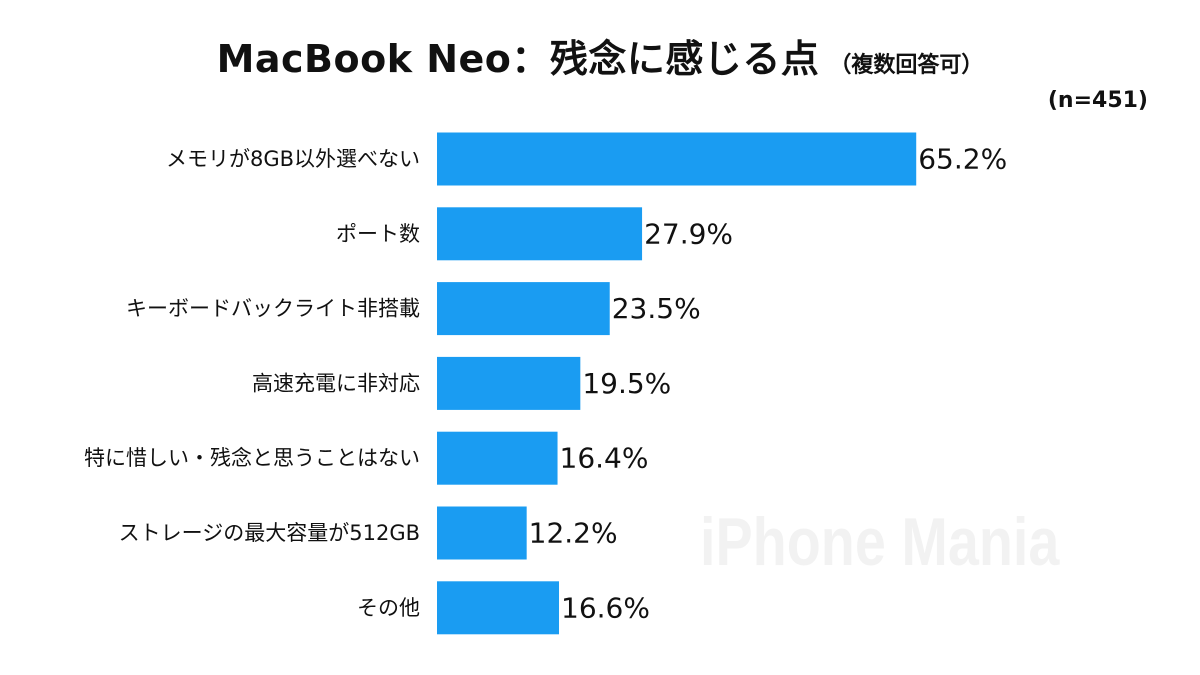  Describe the element at coordinates (378, 234) in the screenshot. I see `category-label-1: ポート数` at that location.